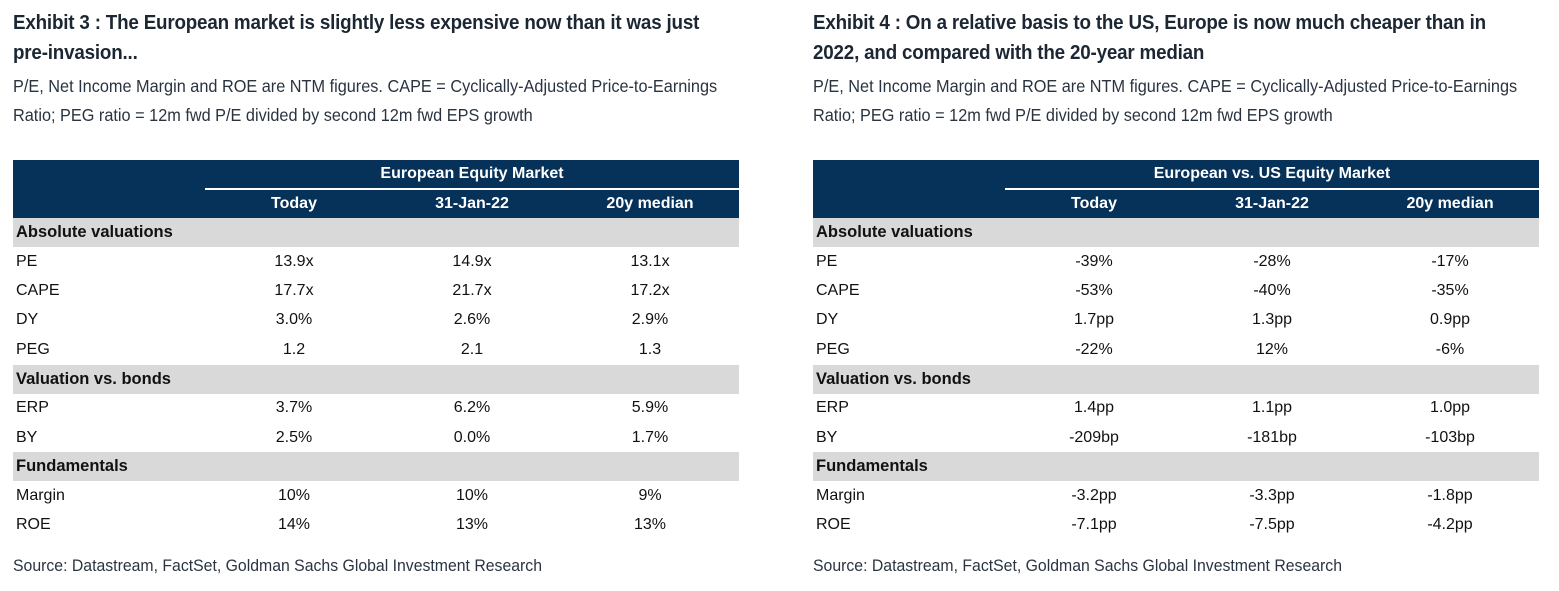 The height and width of the screenshot is (591, 1559). Describe the element at coordinates (294, 437) in the screenshot. I see `cell-today: 2.5%` at that location.